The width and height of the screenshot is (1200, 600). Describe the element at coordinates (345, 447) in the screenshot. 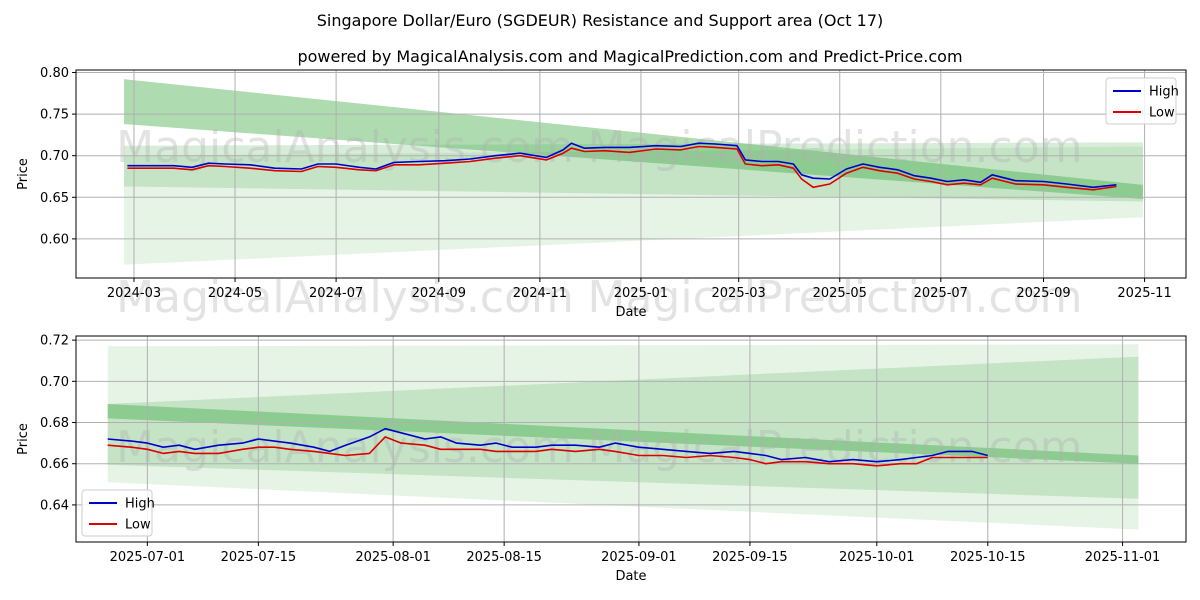

I see `watermark-left-bottom: MagicalAnalysis.com` at that location.